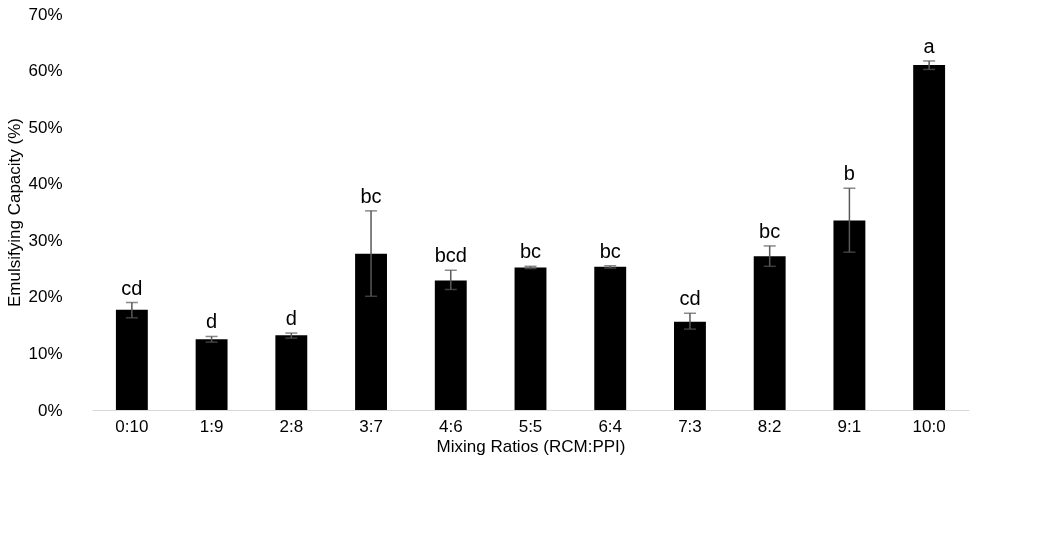 The image size is (1039, 533). I want to click on annotation: b, so click(849, 173).